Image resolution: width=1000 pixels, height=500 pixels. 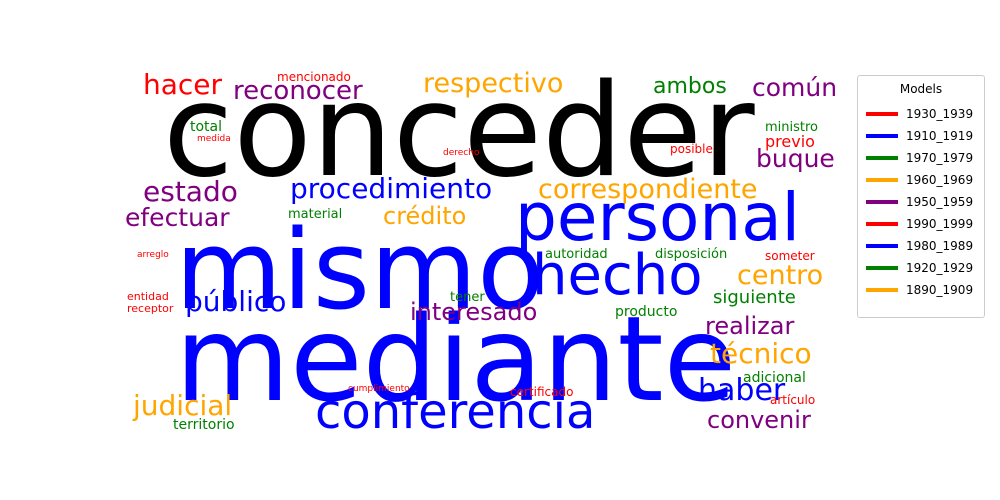 I want to click on word-total: total, so click(x=206, y=127).